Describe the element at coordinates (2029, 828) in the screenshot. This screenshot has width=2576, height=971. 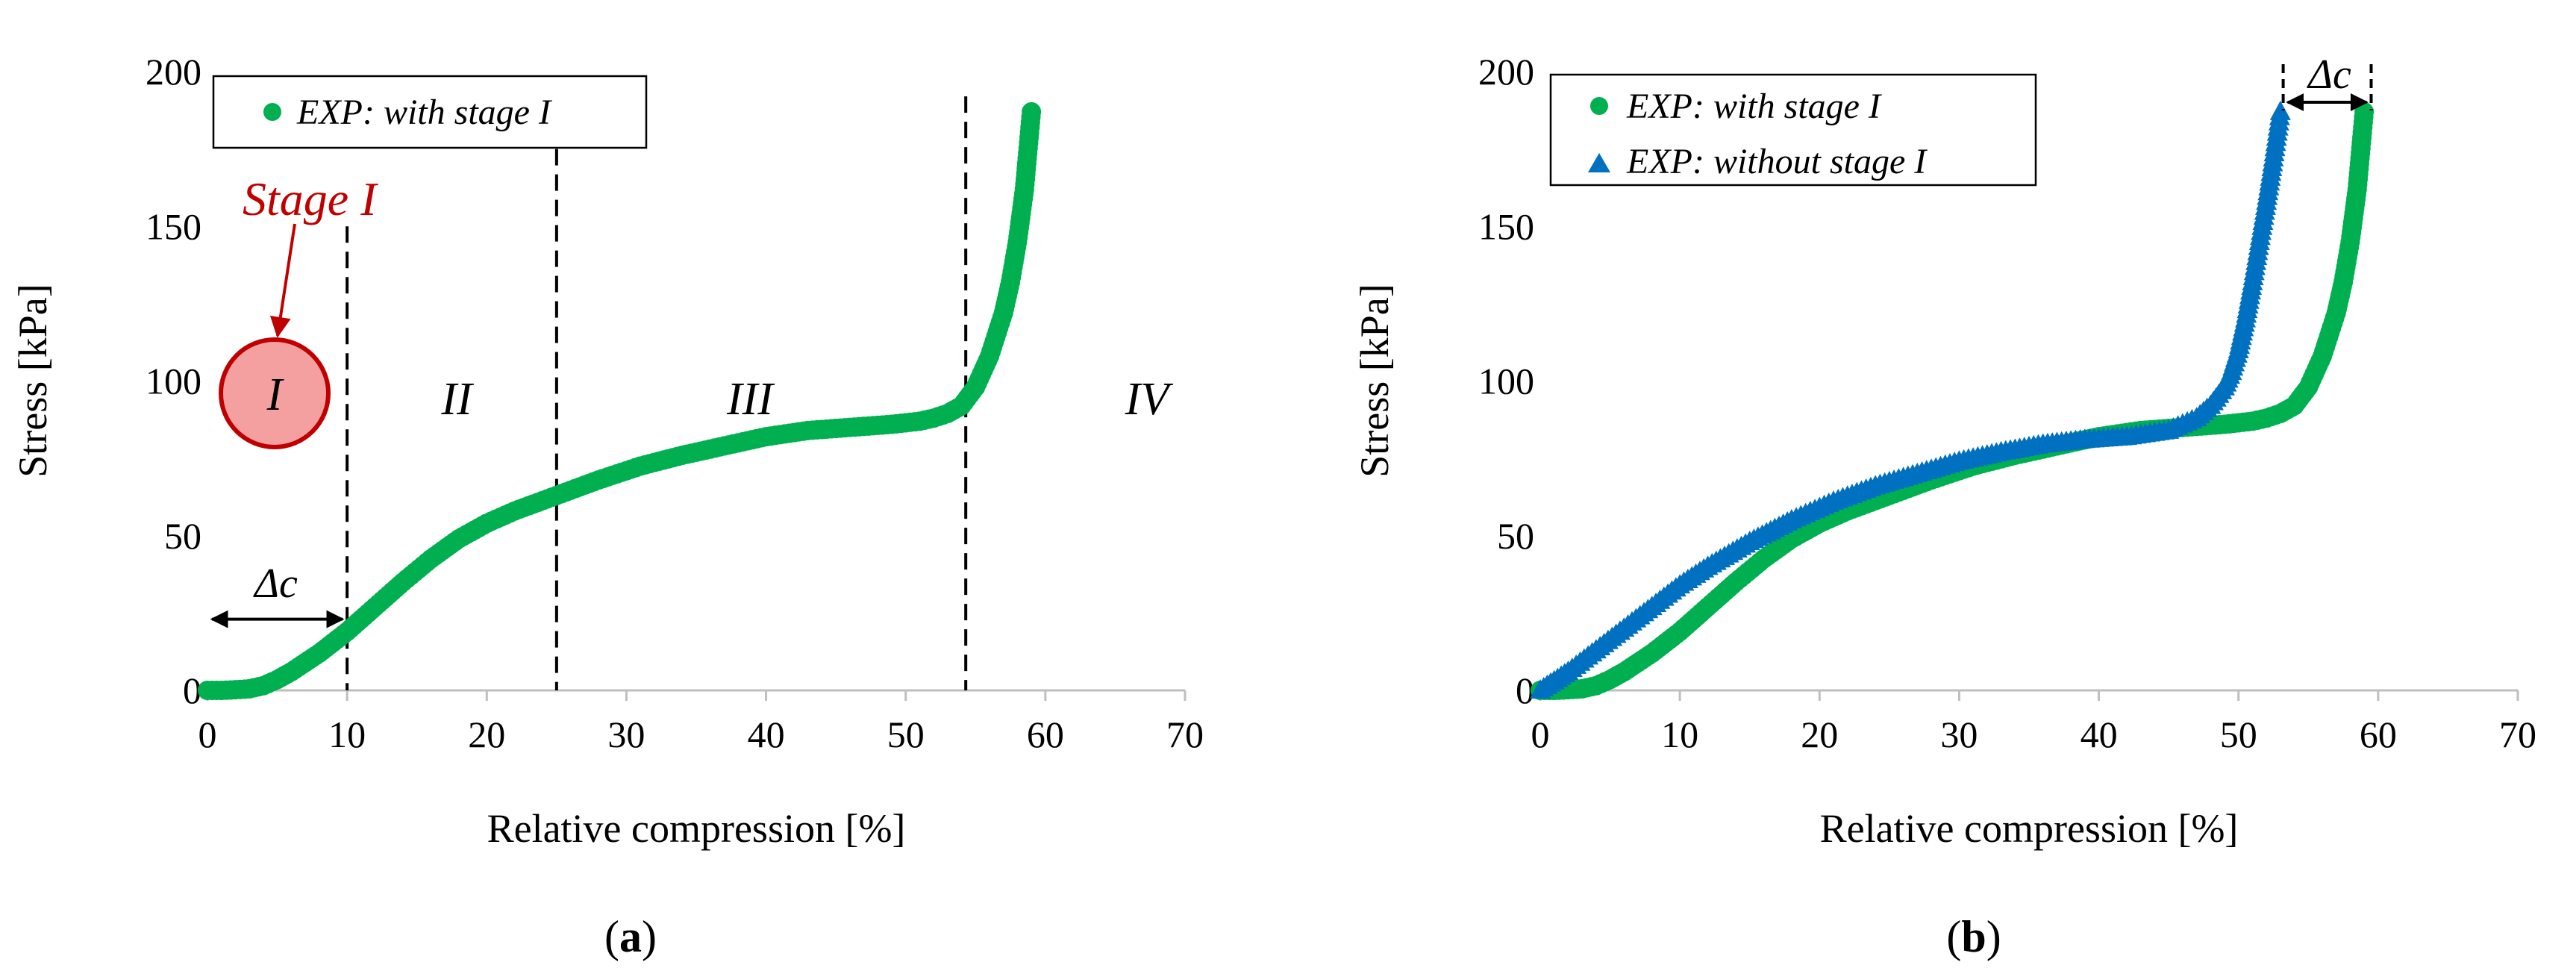
I see `x-axis-title-b: Relative compression [%]` at that location.